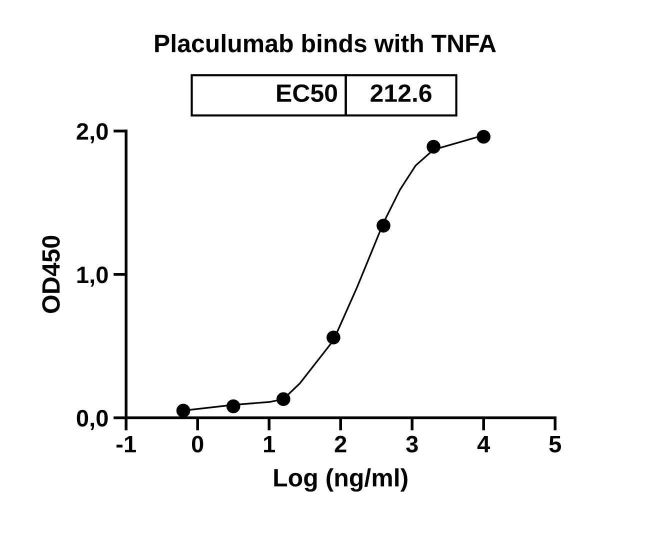 This screenshot has width=650, height=537. Describe the element at coordinates (325, 43) in the screenshot. I see `chart-title: Placulumab binds with TNFA` at that location.